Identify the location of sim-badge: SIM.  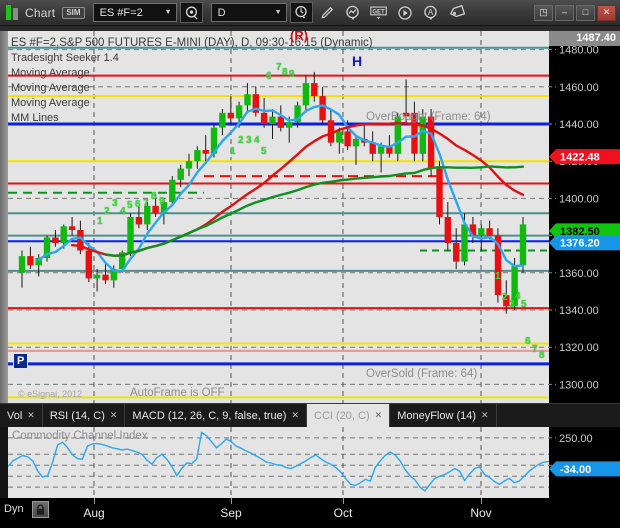
(73, 12).